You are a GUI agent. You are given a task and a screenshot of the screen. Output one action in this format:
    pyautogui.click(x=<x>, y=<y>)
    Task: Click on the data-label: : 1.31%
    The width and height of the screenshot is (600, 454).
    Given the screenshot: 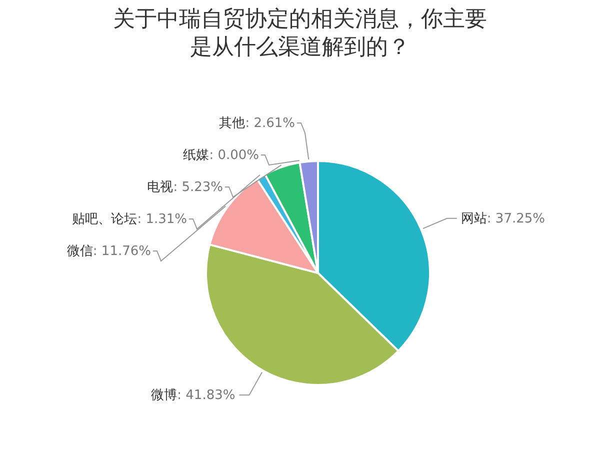 What is the action you would take?
    pyautogui.click(x=162, y=219)
    